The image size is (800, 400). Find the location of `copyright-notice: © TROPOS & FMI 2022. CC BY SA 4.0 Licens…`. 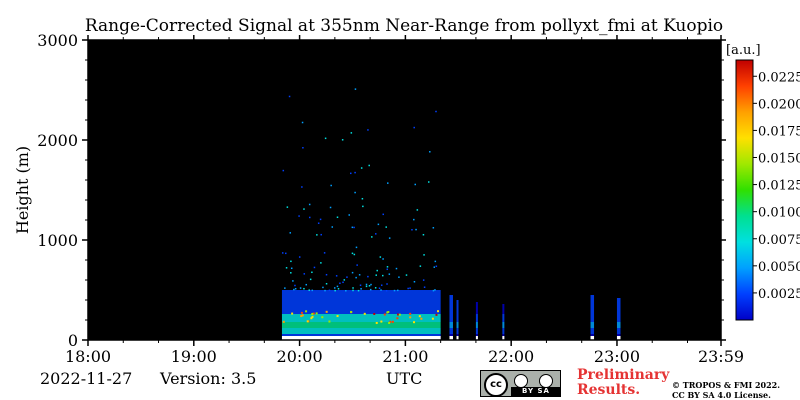

copyright-notice: © TROPOS & FMI 2022. CC BY SA 4.0 Licens… is located at coordinates (726, 390).